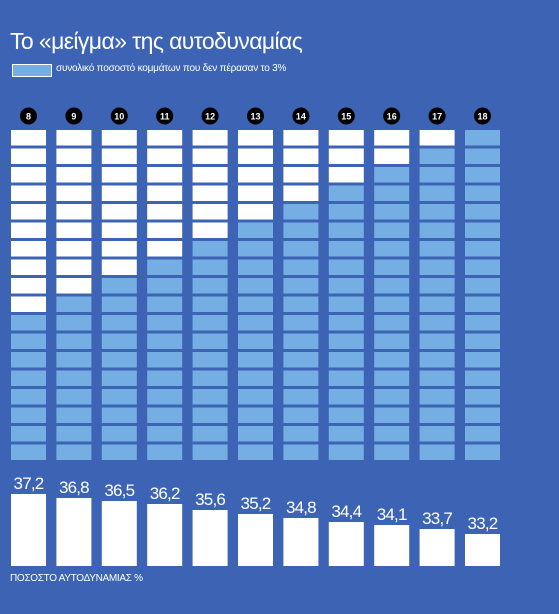 Image resolution: width=559 pixels, height=614 pixels. Describe the element at coordinates (74, 487) in the screenshot. I see `value-label: 36,8` at that location.